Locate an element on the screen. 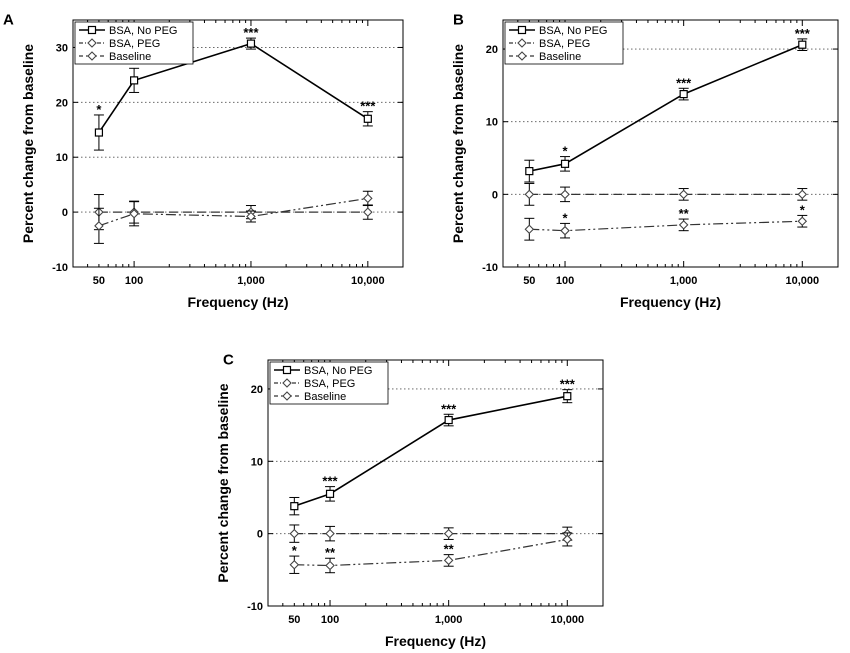 The width and height of the screenshot is (850, 653). series-bsa-peg is located at coordinates (233, 217).